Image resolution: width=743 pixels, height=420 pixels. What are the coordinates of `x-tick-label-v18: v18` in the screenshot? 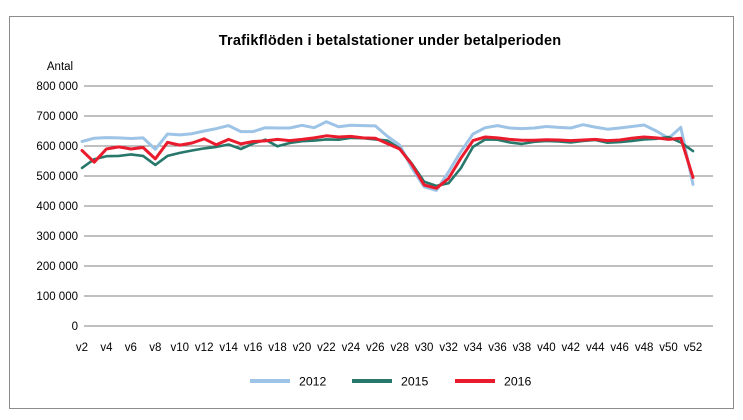 It's located at (277, 348).